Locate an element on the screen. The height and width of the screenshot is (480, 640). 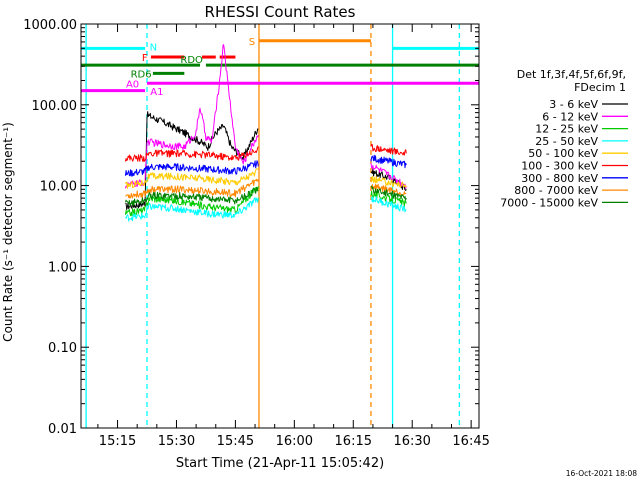
flag-label-a0: A0 is located at coordinates (132, 85).